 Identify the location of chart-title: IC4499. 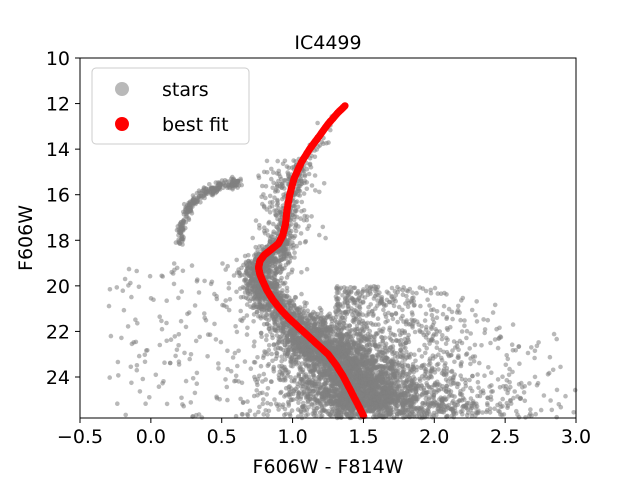
(327, 43).